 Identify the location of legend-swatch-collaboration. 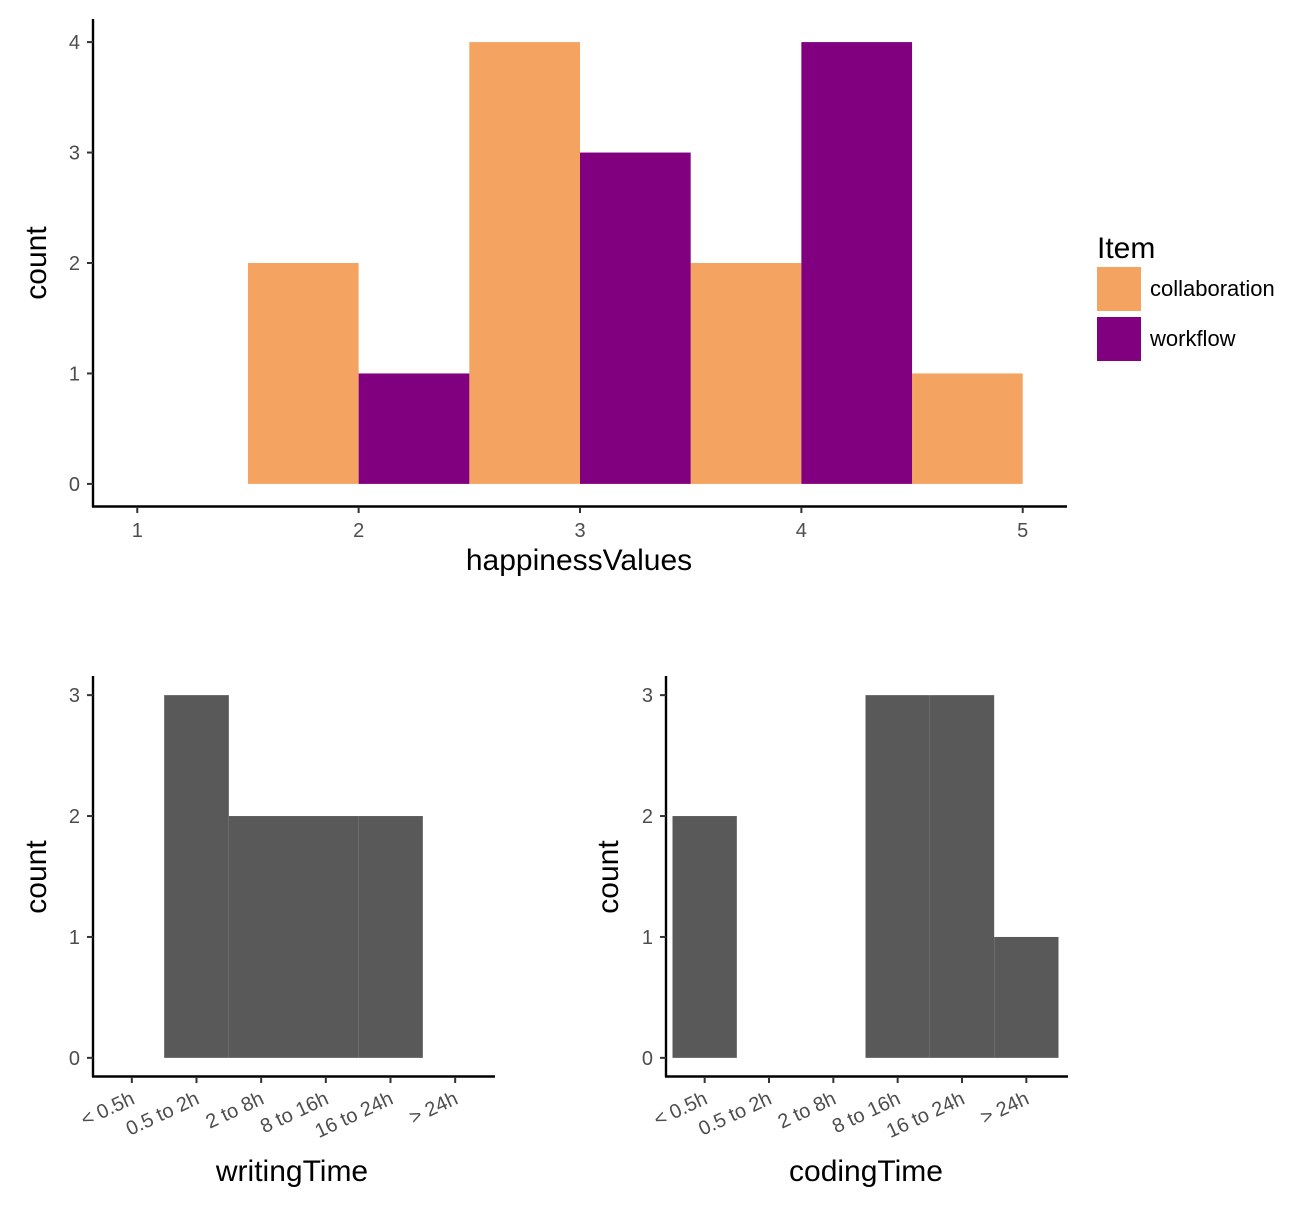
(1119, 289).